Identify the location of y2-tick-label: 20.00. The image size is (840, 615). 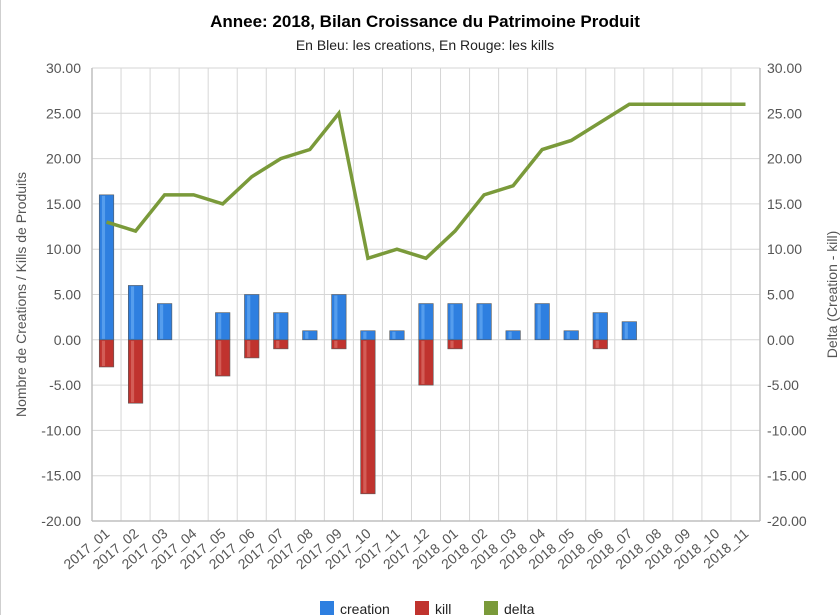
(784, 159).